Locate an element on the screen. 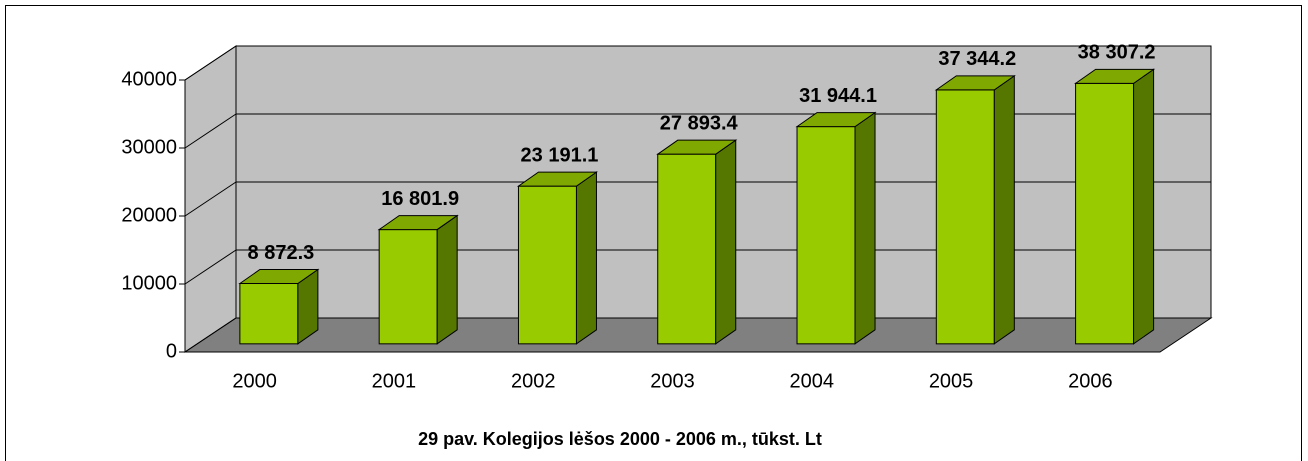  value-label: 31 944.1 is located at coordinates (838, 96).